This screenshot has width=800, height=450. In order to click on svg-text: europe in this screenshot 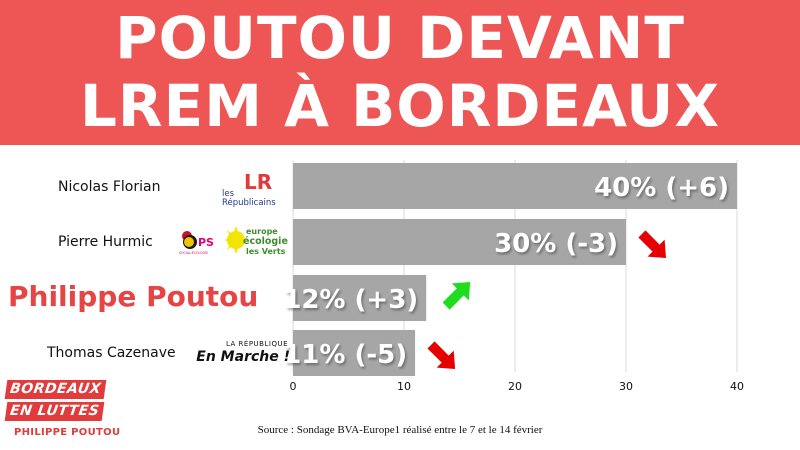, I will do `click(262, 231)`.